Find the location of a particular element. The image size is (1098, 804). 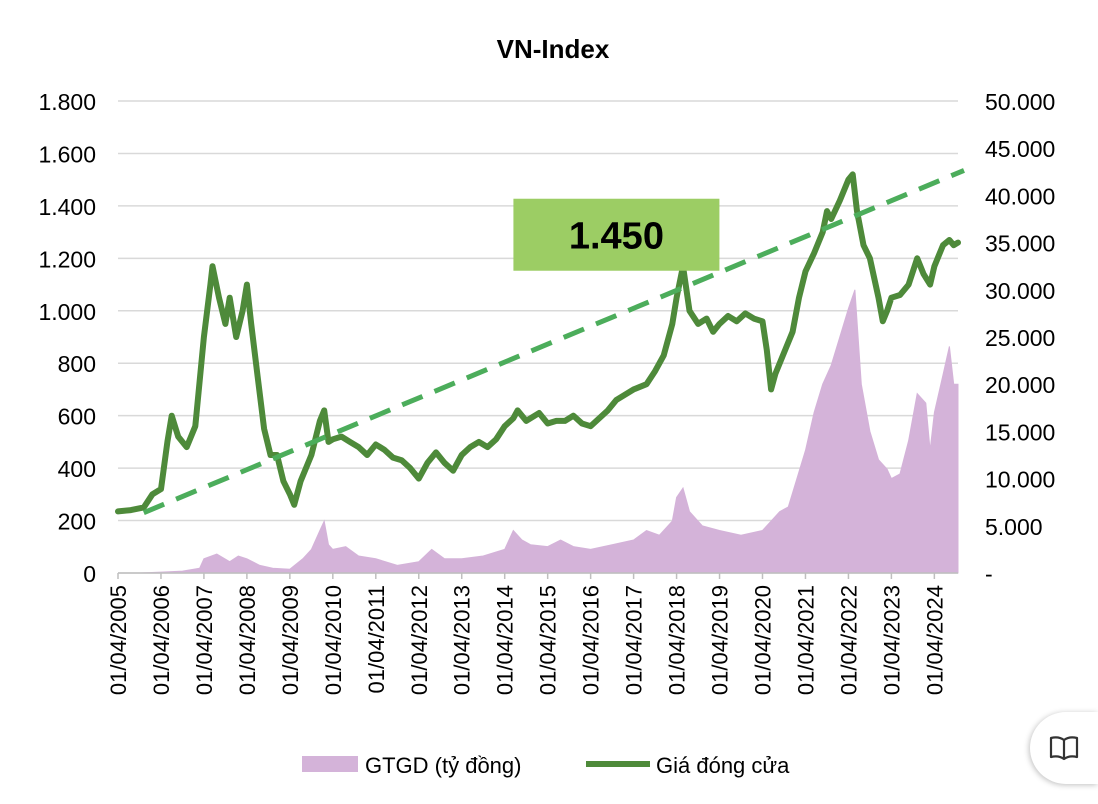

x-tick-label: 01/04/2014 is located at coordinates (505, 640).